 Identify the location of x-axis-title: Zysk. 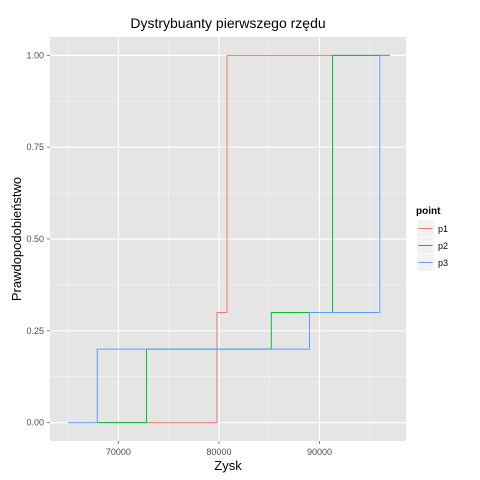
(228, 465).